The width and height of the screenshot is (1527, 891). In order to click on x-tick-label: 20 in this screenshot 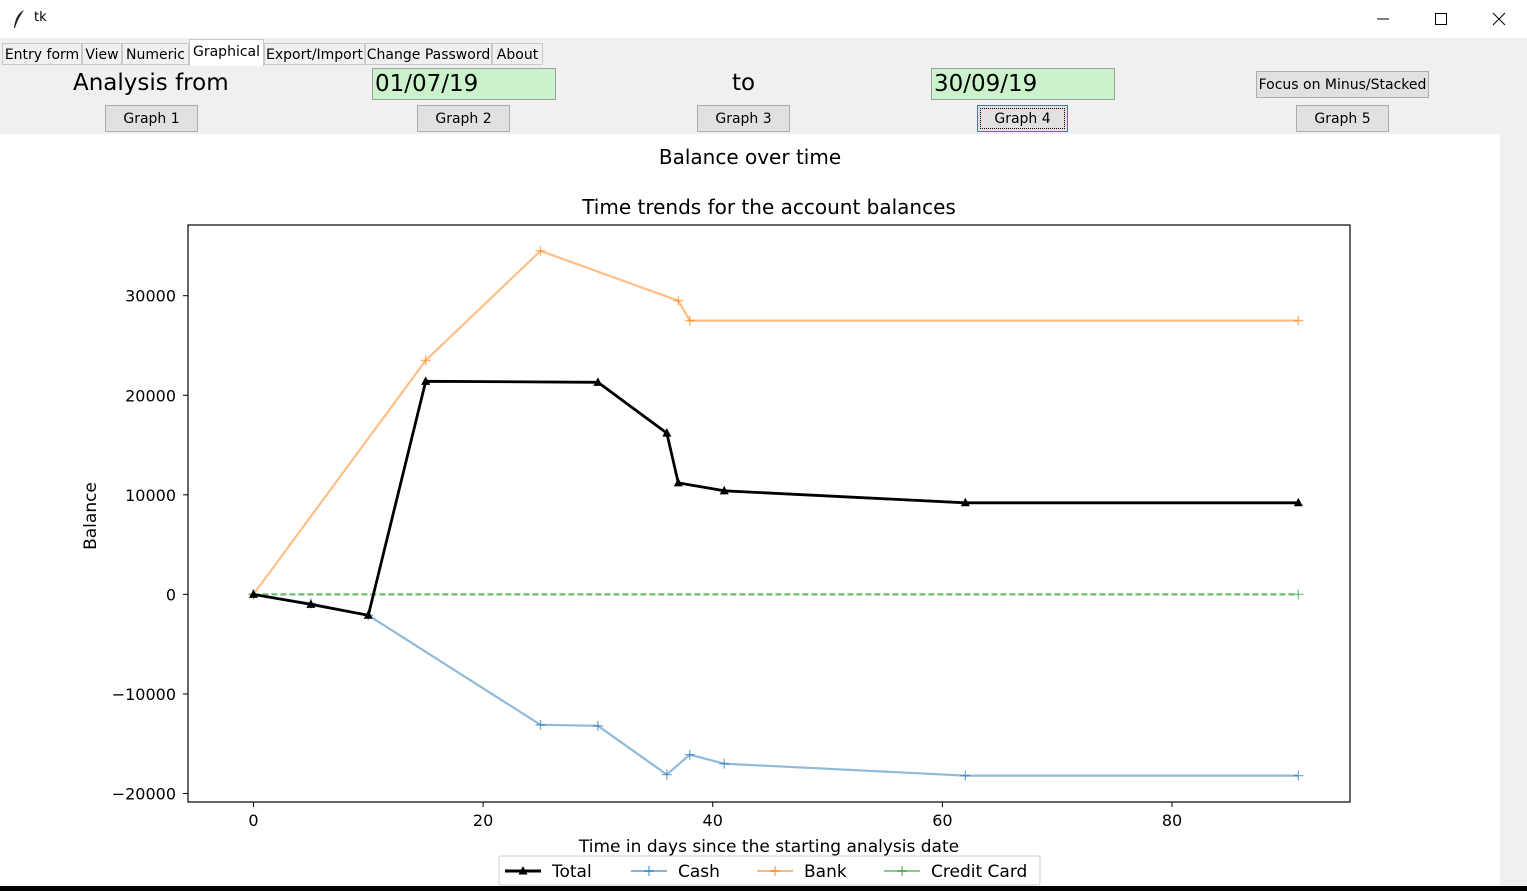, I will do `click(483, 820)`.